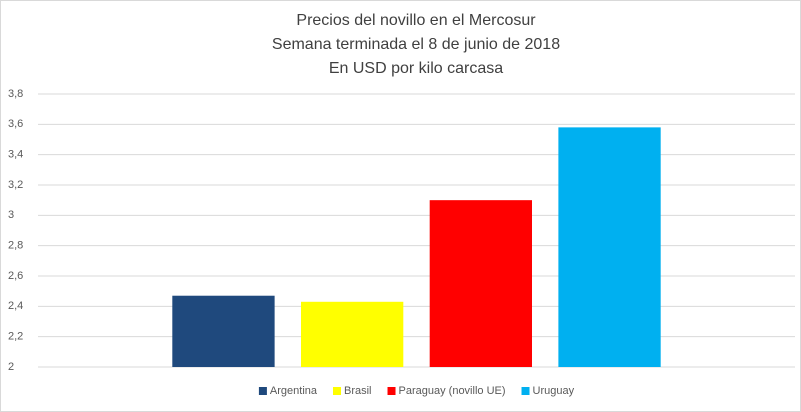  Describe the element at coordinates (416, 68) in the screenshot. I see `chart-subtitle: En USD por kilo carcasa` at that location.